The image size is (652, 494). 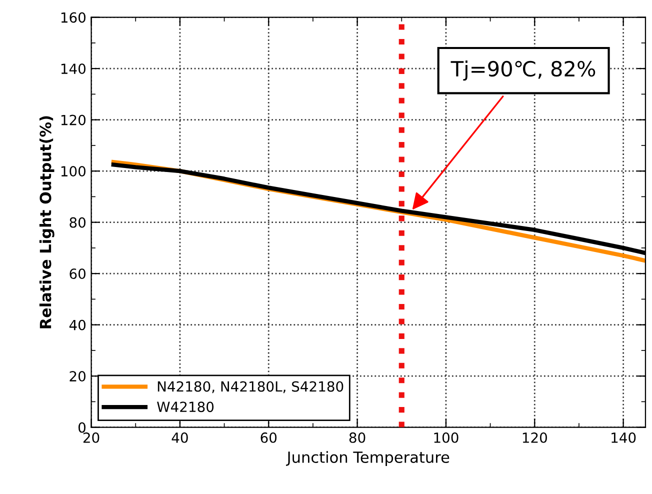 What do you see at coordinates (78, 376) in the screenshot?
I see `y-tick-label: 20` at bounding box center [78, 376].